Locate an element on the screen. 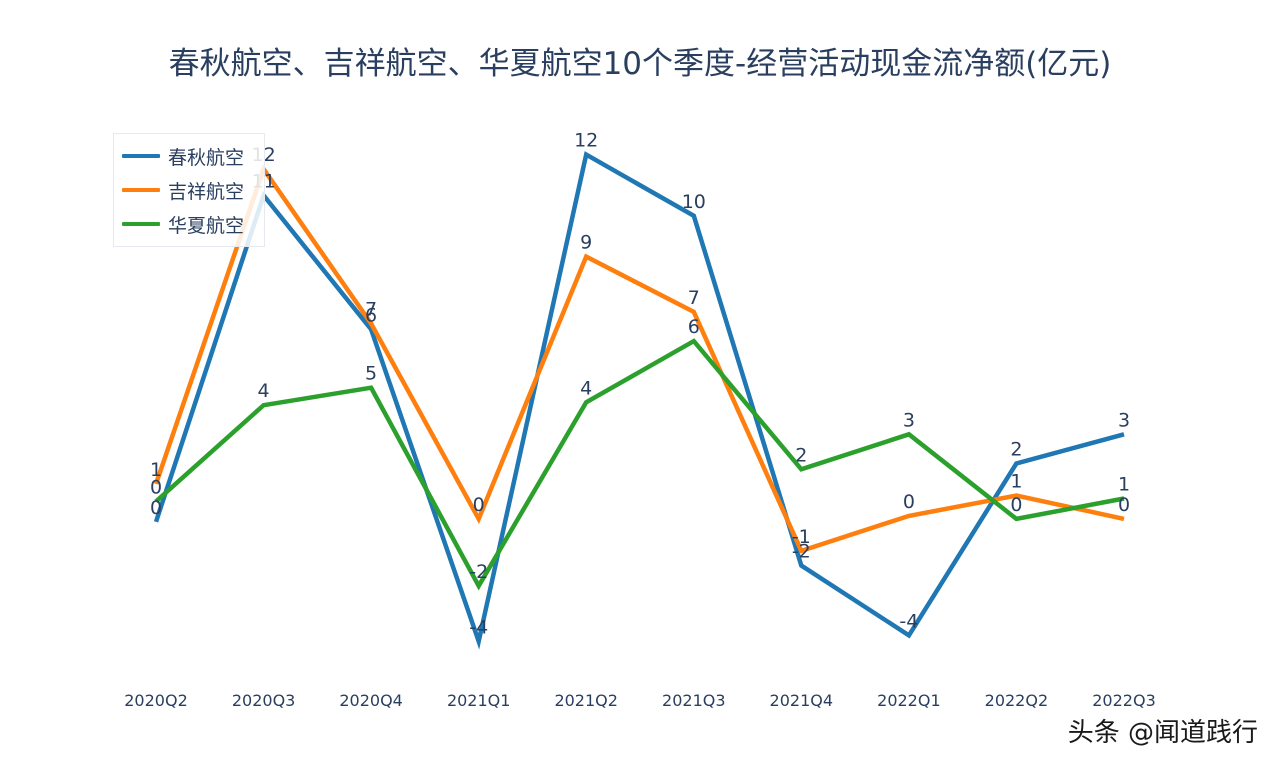 This screenshot has width=1280, height=768. legend-label: 春秋航空 is located at coordinates (206, 157).